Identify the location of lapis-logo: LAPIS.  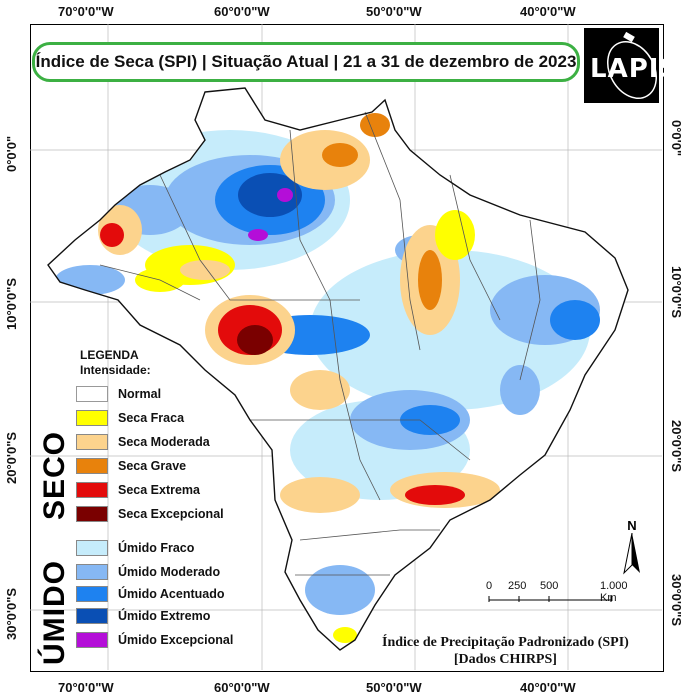
(631, 65).